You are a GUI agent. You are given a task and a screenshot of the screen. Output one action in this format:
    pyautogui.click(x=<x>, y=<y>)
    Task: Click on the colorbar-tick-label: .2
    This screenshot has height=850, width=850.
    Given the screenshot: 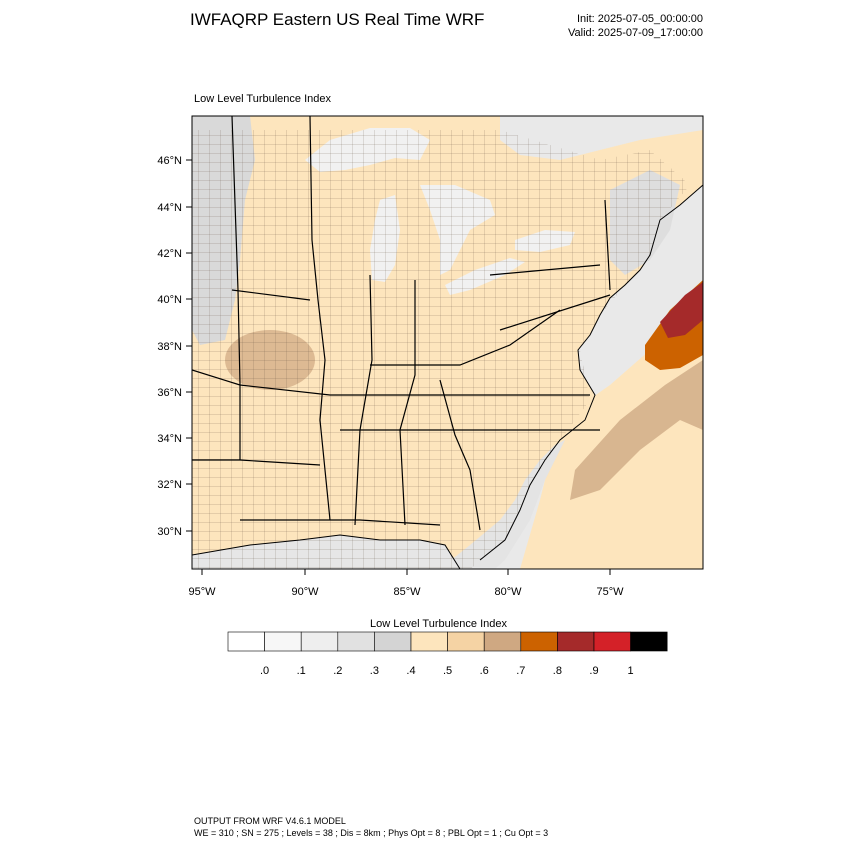 What is the action you would take?
    pyautogui.click(x=337, y=671)
    